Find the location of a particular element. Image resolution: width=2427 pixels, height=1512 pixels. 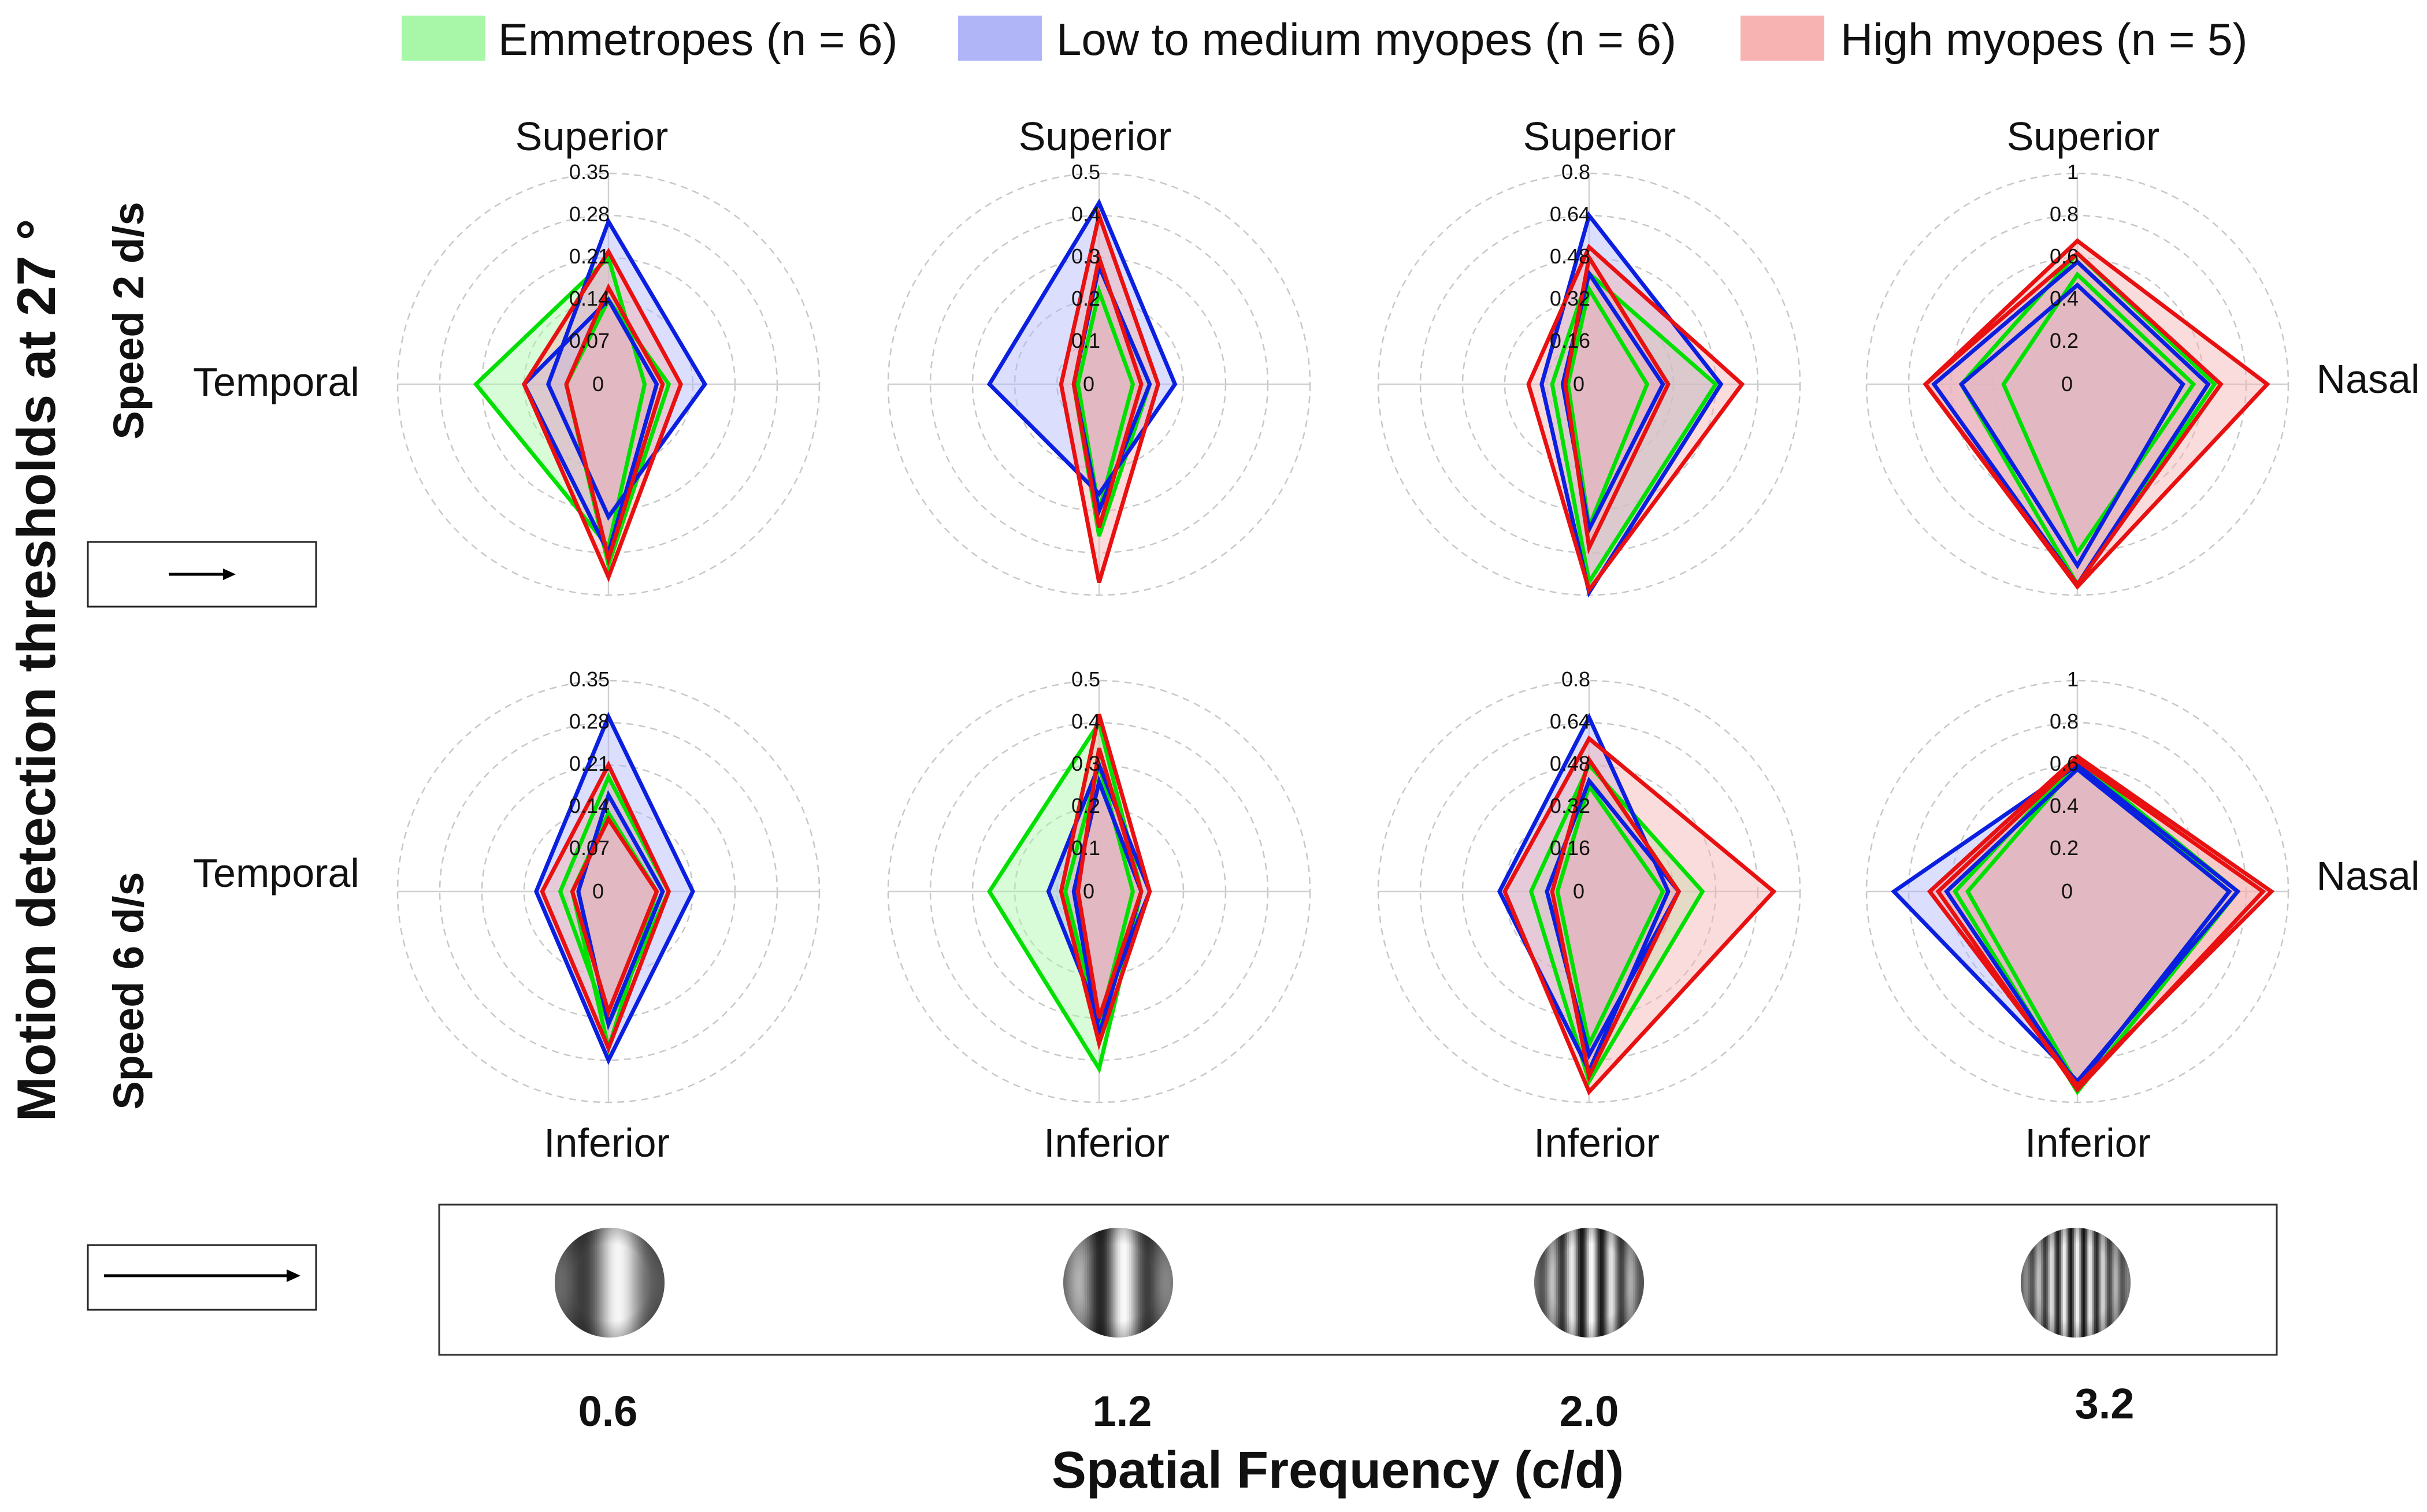

sf-value-1-2: 1.2 is located at coordinates (1122, 1411).